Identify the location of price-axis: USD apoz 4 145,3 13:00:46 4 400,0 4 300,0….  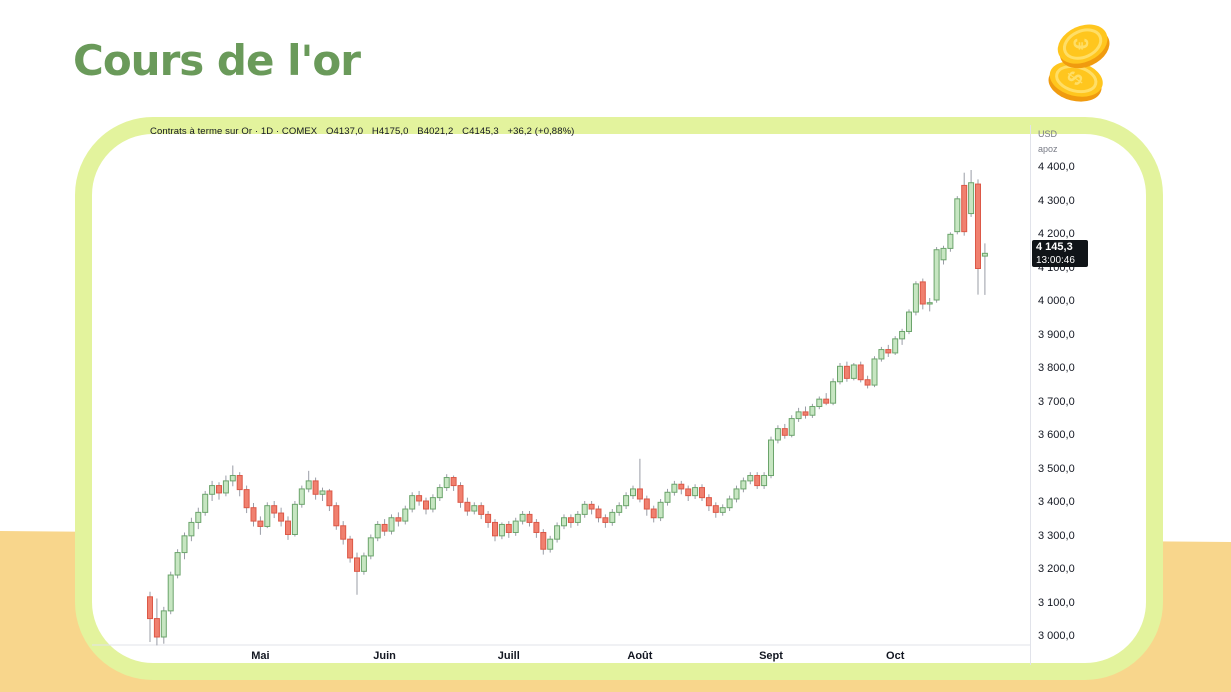
(1088, 395).